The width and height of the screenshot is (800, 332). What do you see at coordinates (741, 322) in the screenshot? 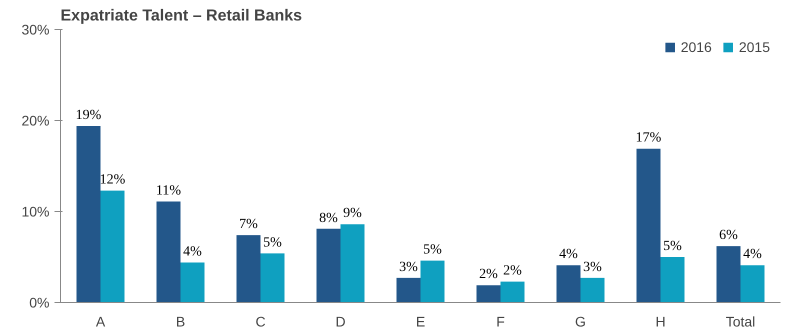
I see `x-tick-label: Total` at bounding box center [741, 322].